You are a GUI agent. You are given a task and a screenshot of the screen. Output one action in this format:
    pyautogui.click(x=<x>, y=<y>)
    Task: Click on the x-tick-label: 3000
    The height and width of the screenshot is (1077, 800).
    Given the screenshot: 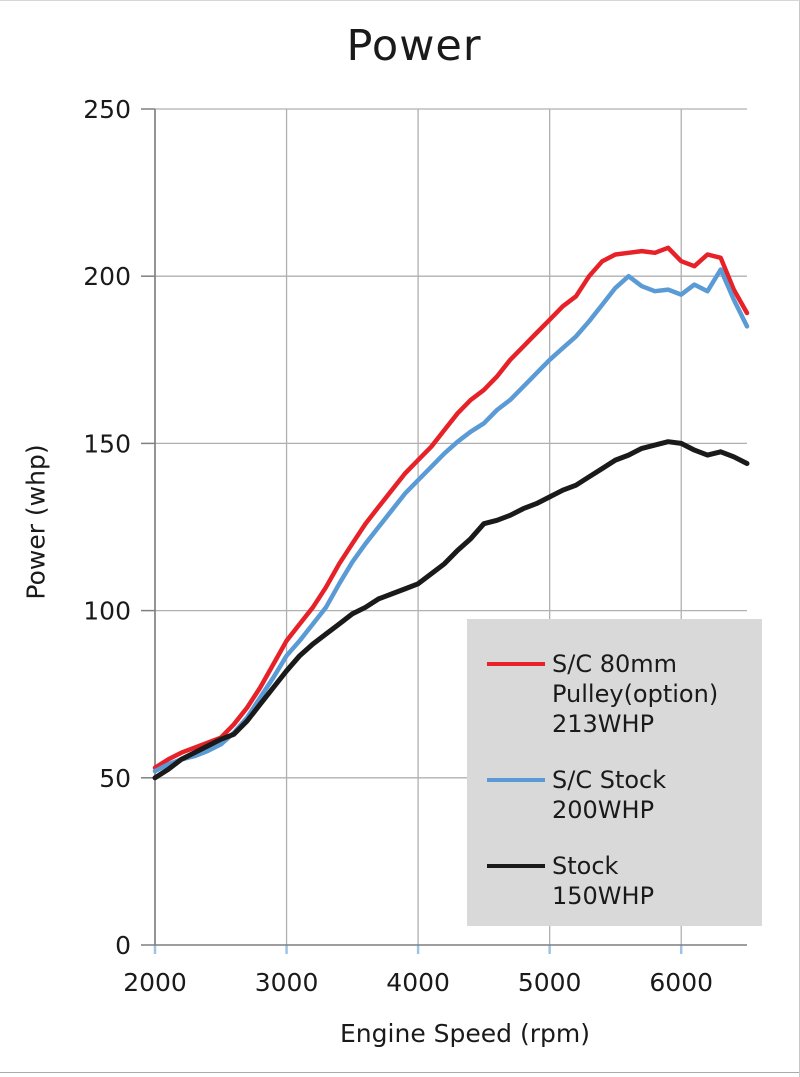 What is the action you would take?
    pyautogui.click(x=287, y=982)
    